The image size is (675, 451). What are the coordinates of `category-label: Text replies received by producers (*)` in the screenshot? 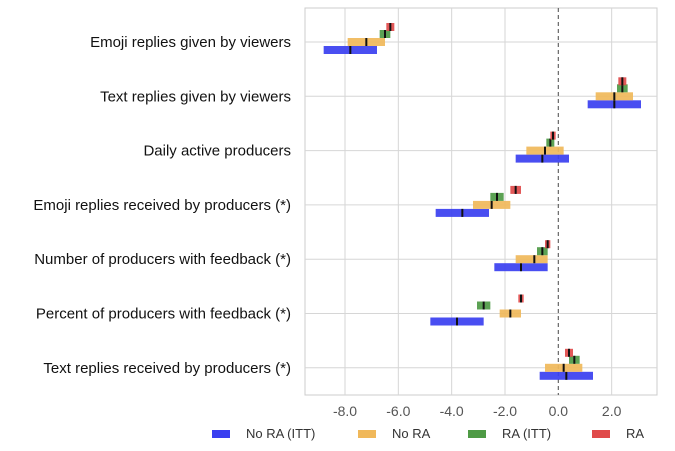 It's located at (167, 368).